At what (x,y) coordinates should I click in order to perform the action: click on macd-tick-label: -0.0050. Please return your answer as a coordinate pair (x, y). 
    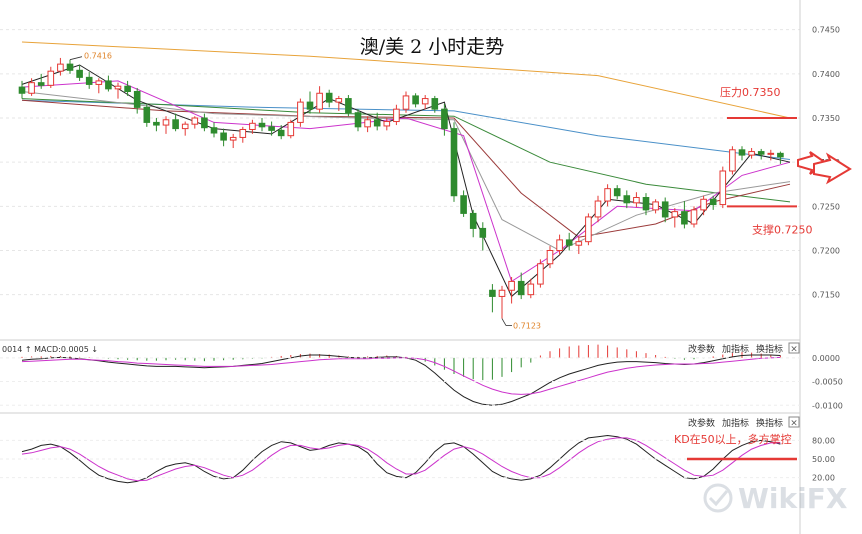
    Looking at the image, I should click on (827, 382).